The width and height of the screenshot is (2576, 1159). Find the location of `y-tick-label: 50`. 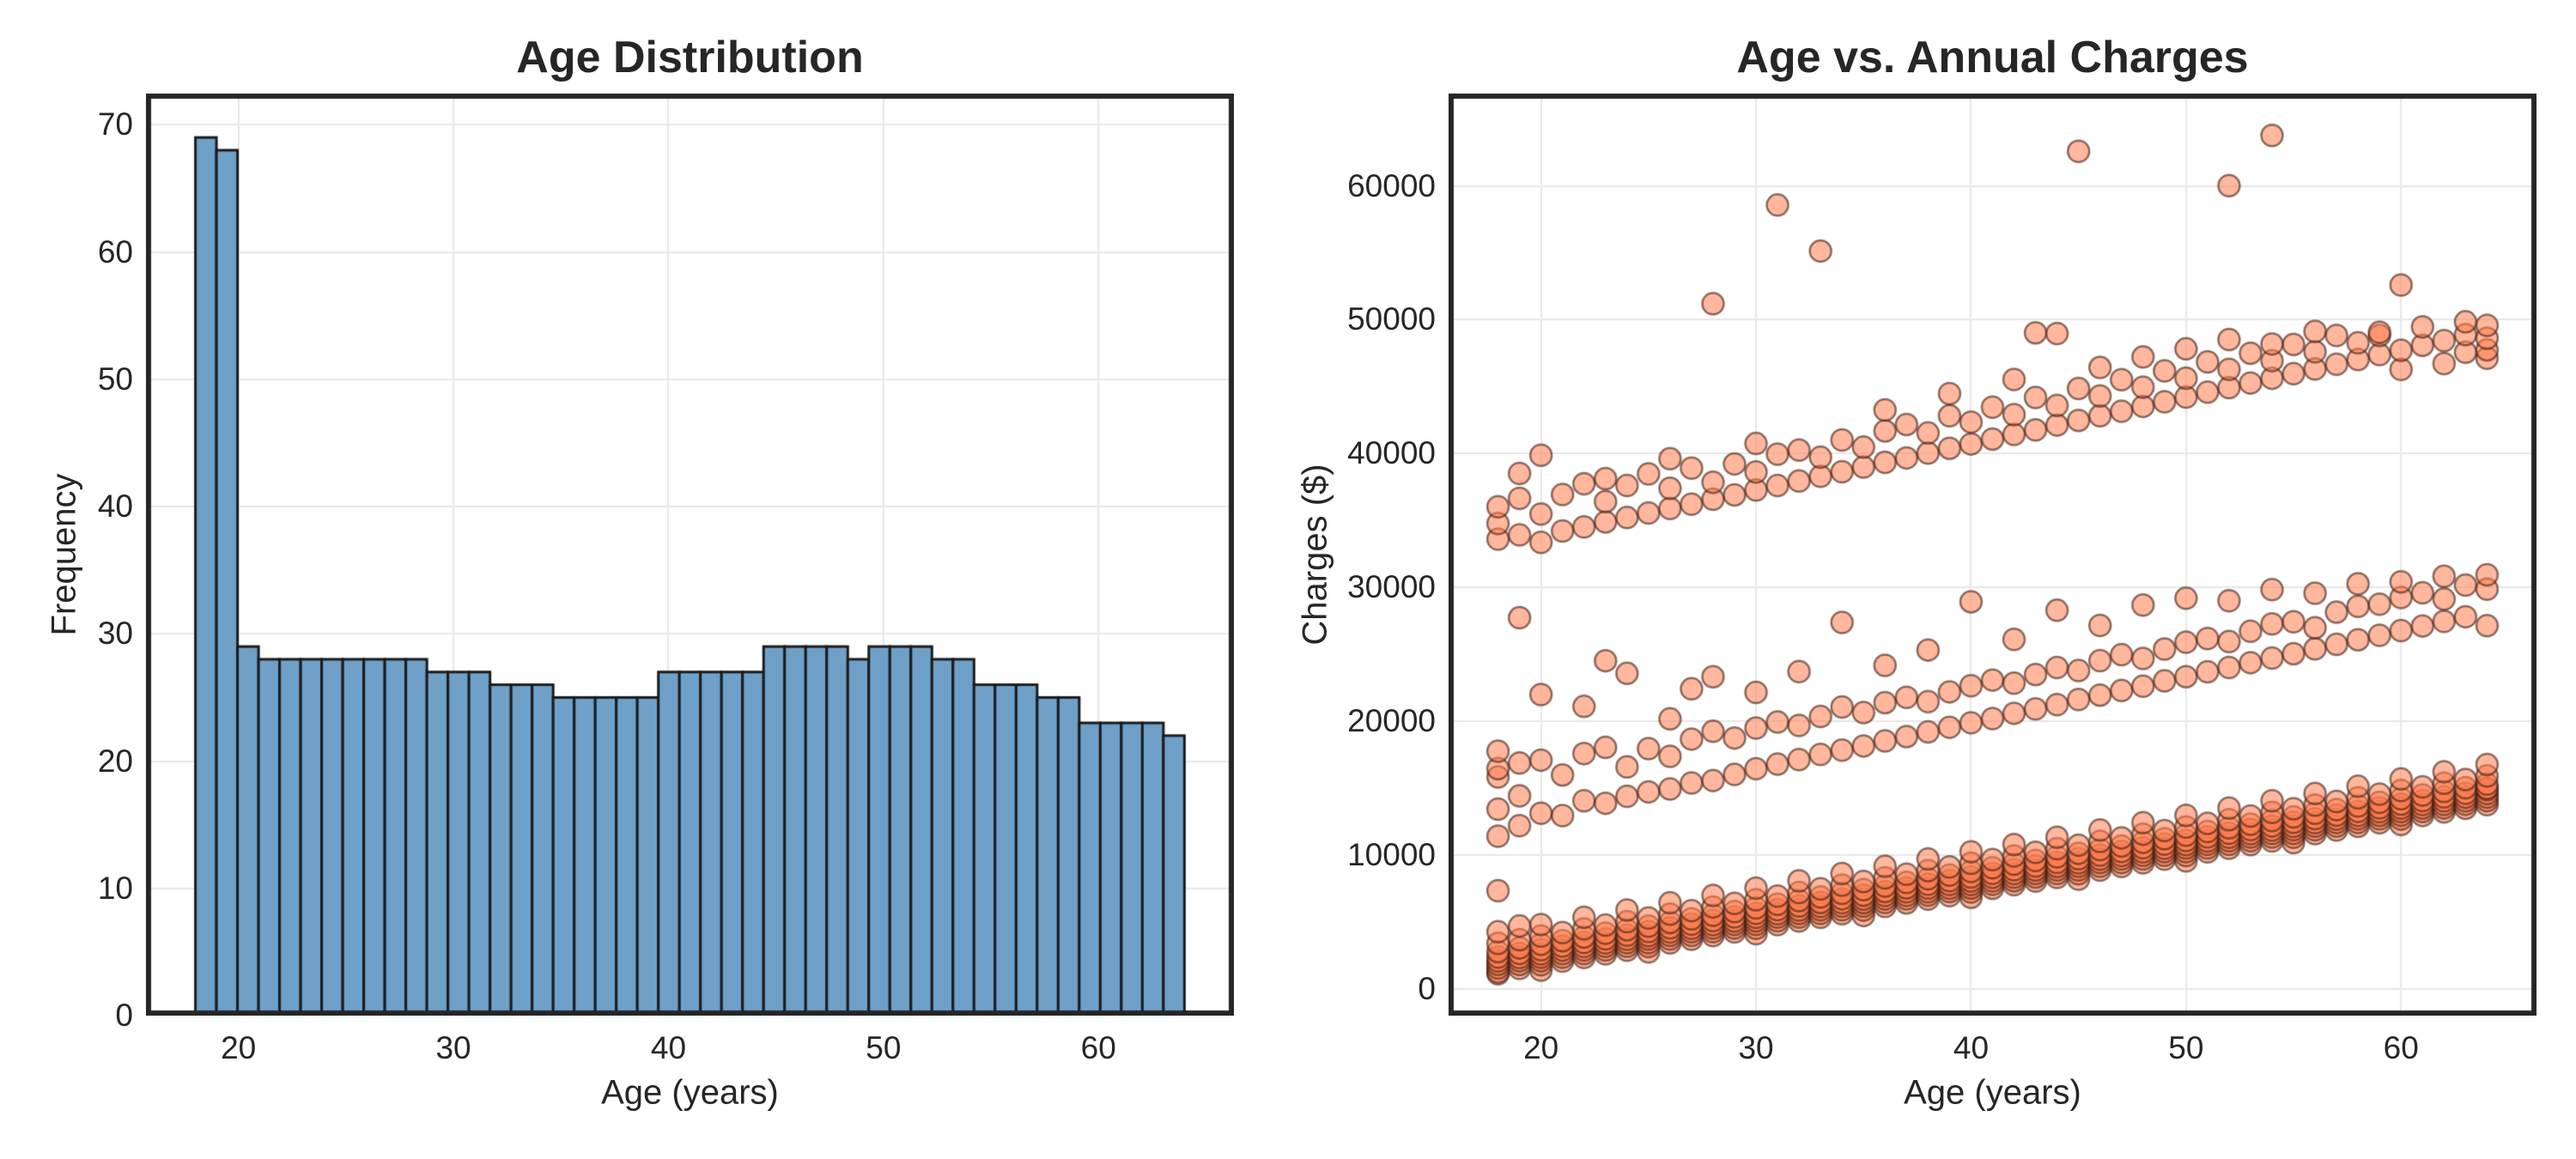

y-tick-label: 50 is located at coordinates (115, 379).